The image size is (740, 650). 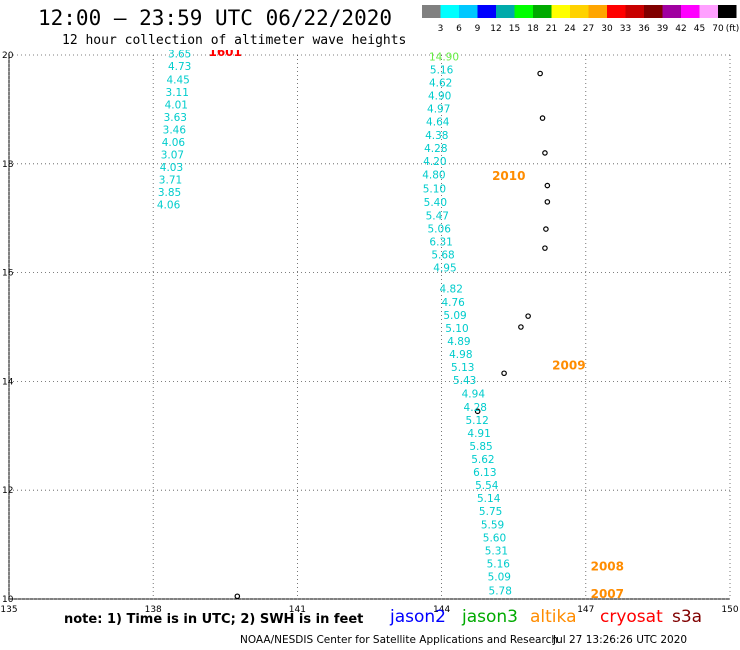 I want to click on wave-height-label: 5.68, so click(x=442, y=255).